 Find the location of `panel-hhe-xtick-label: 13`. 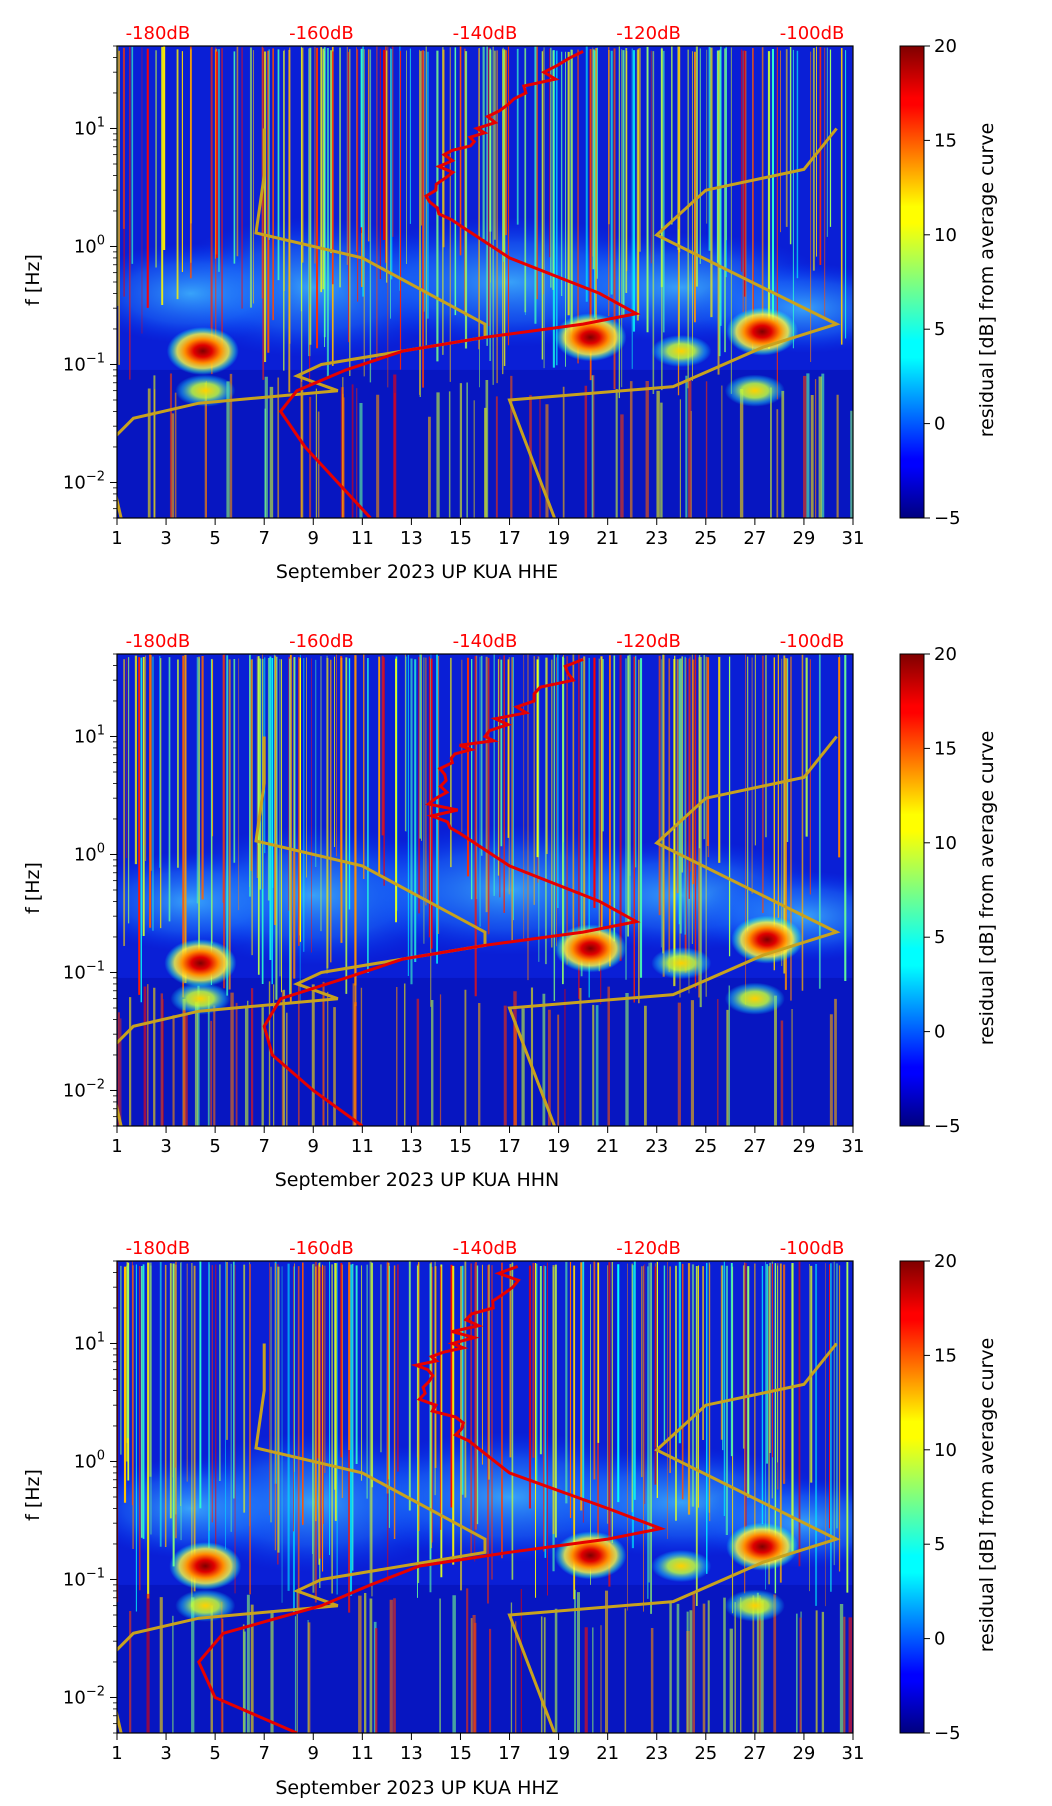

panel-hhe-xtick-label: 13 is located at coordinates (411, 538).